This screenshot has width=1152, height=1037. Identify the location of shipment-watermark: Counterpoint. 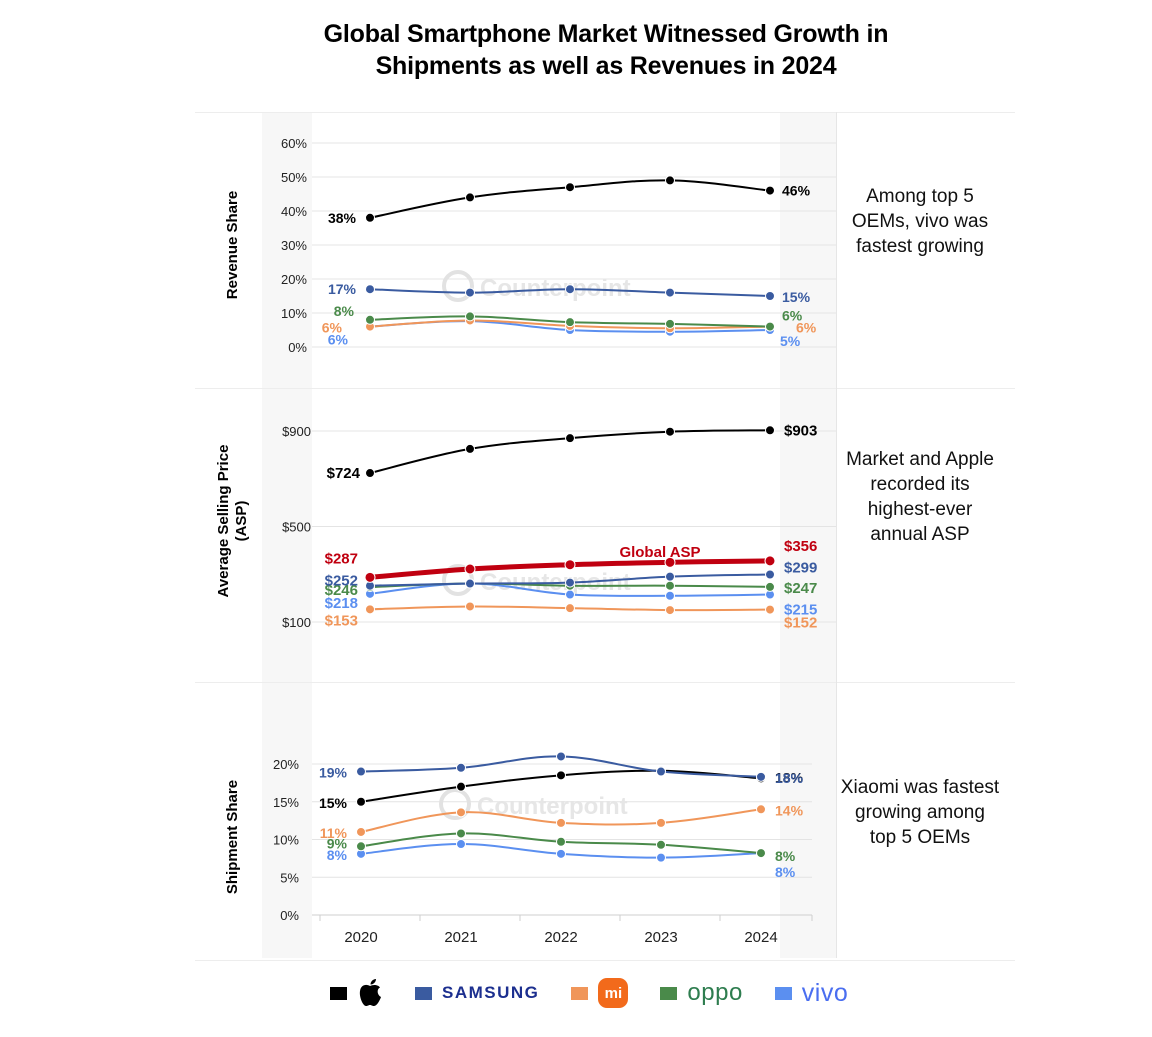
(552, 806).